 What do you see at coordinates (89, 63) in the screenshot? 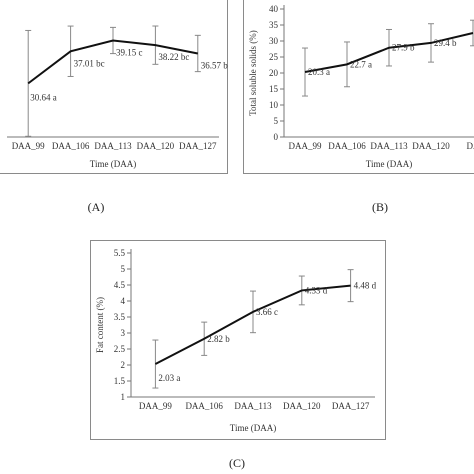
I see `data-label-a: 37.01 bc` at bounding box center [89, 63].